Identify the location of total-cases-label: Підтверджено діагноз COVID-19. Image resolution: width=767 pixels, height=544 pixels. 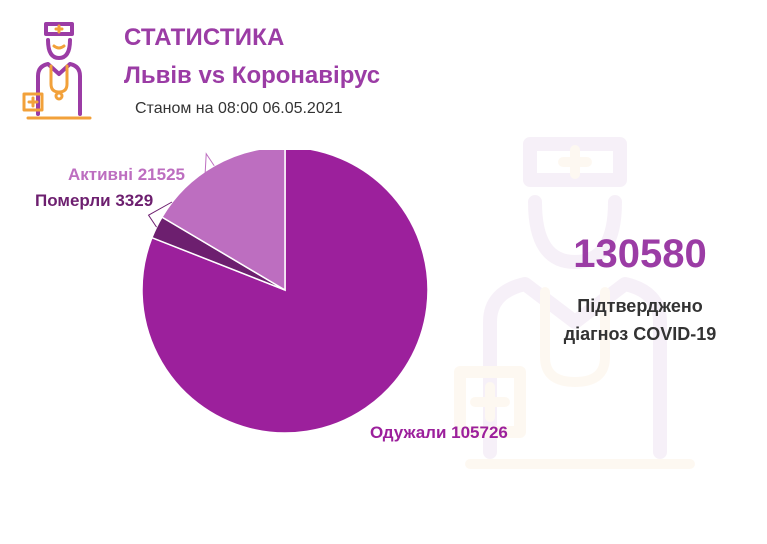
(640, 320).